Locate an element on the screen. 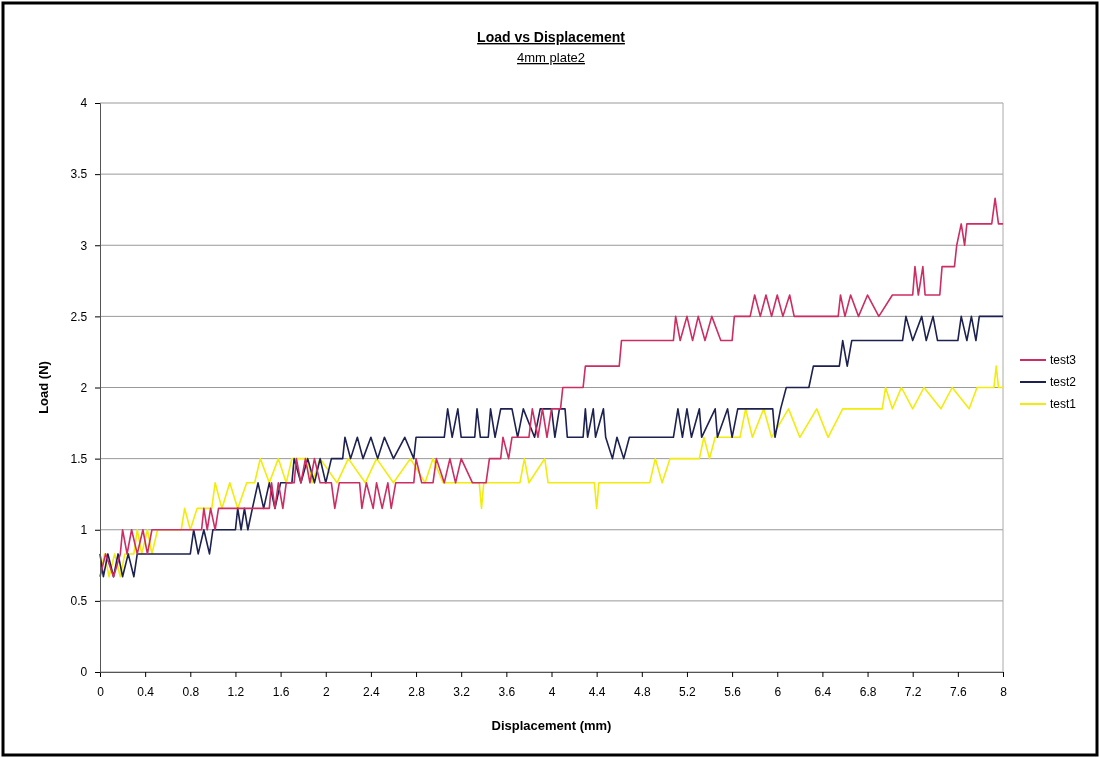  y-tick-label: 2 is located at coordinates (84, 387).